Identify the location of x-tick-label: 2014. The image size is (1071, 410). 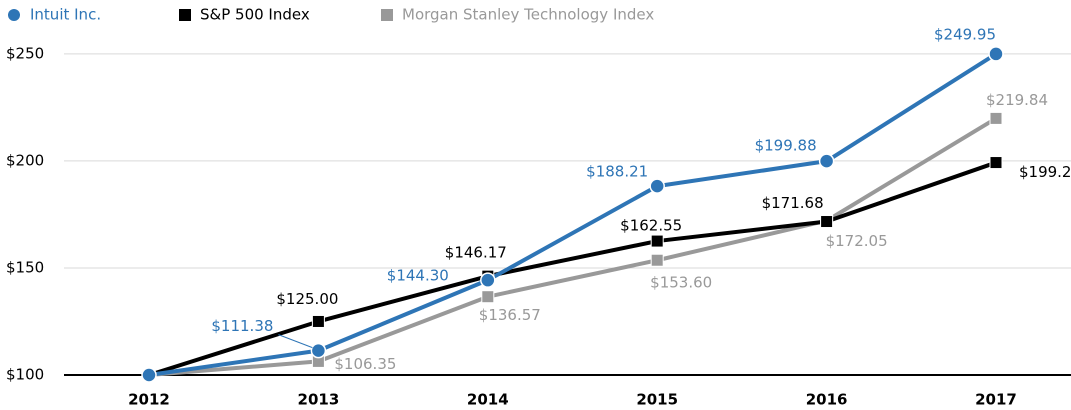
(488, 400).